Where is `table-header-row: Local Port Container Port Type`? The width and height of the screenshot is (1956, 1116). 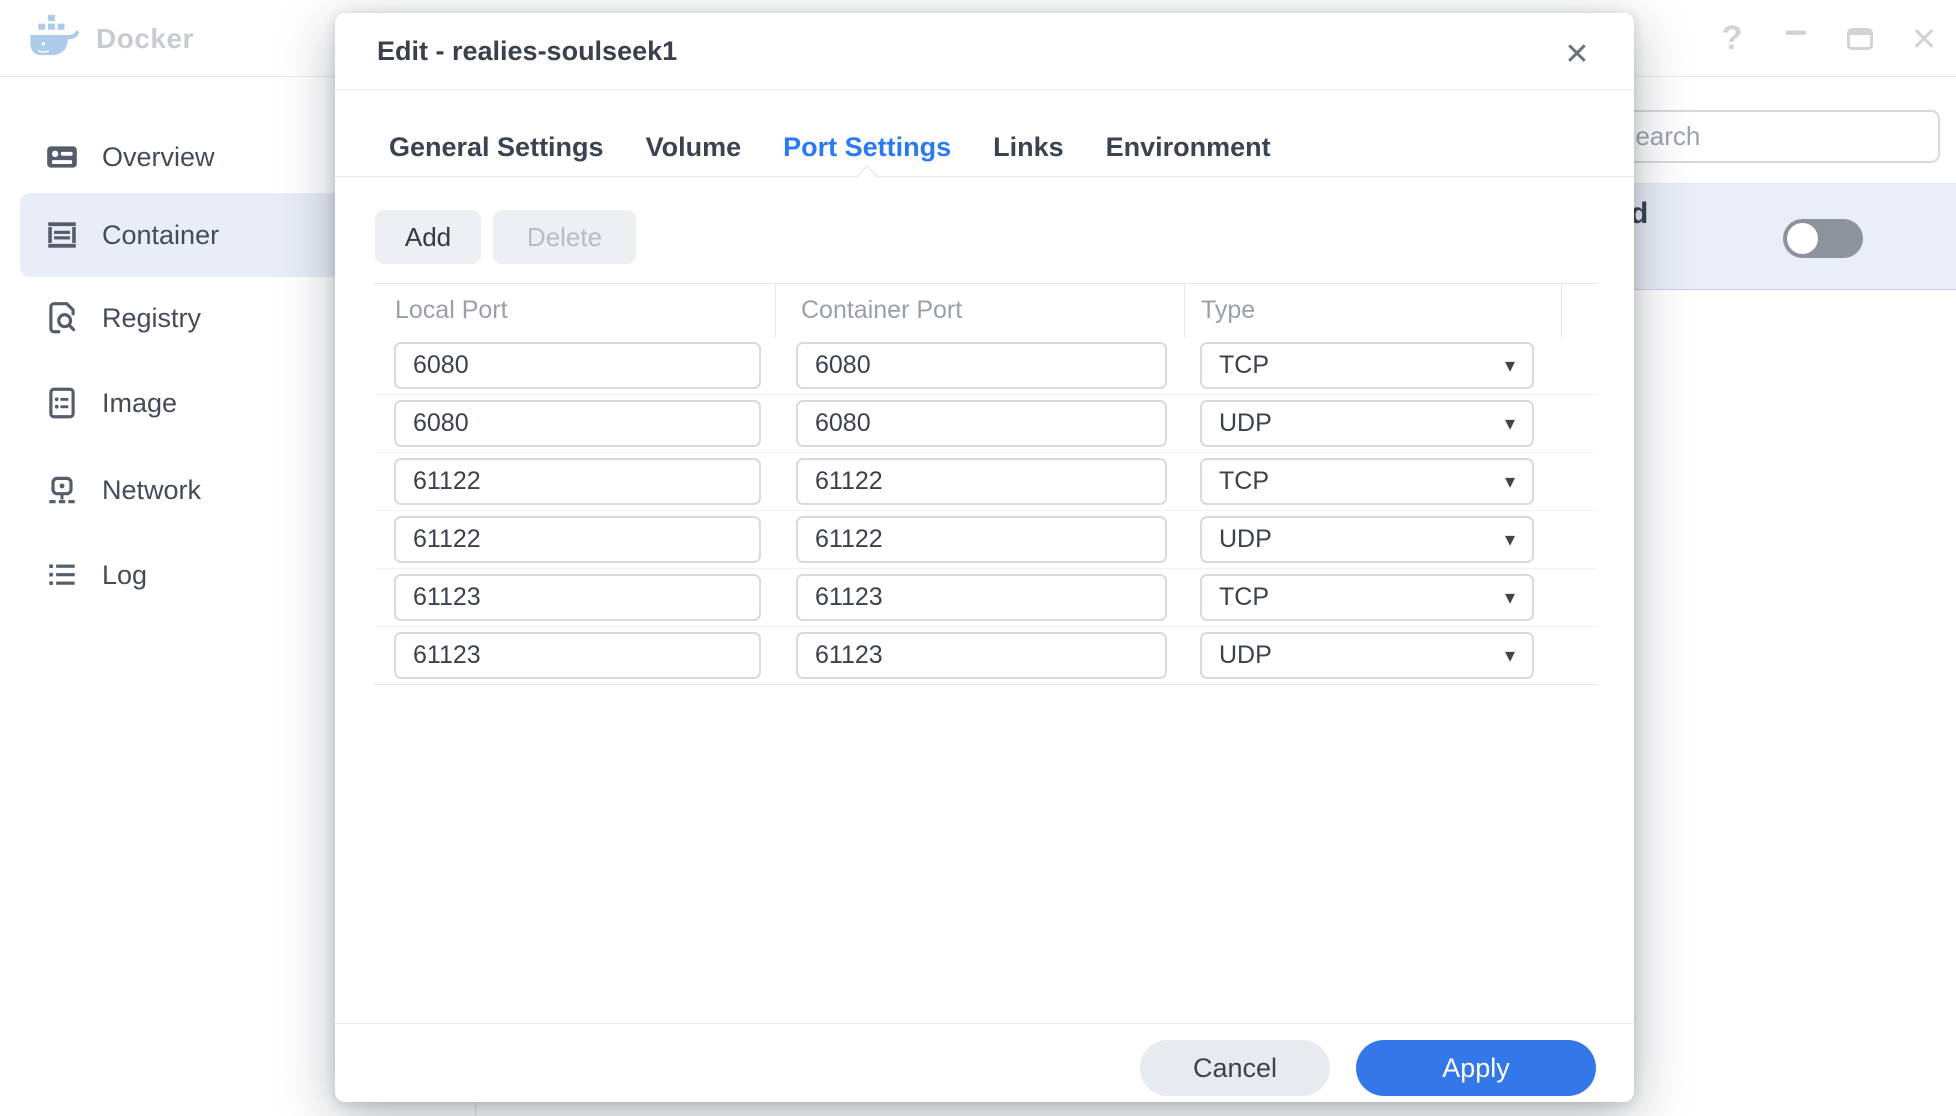 table-header-row: Local Port Container Port Type is located at coordinates (986, 310).